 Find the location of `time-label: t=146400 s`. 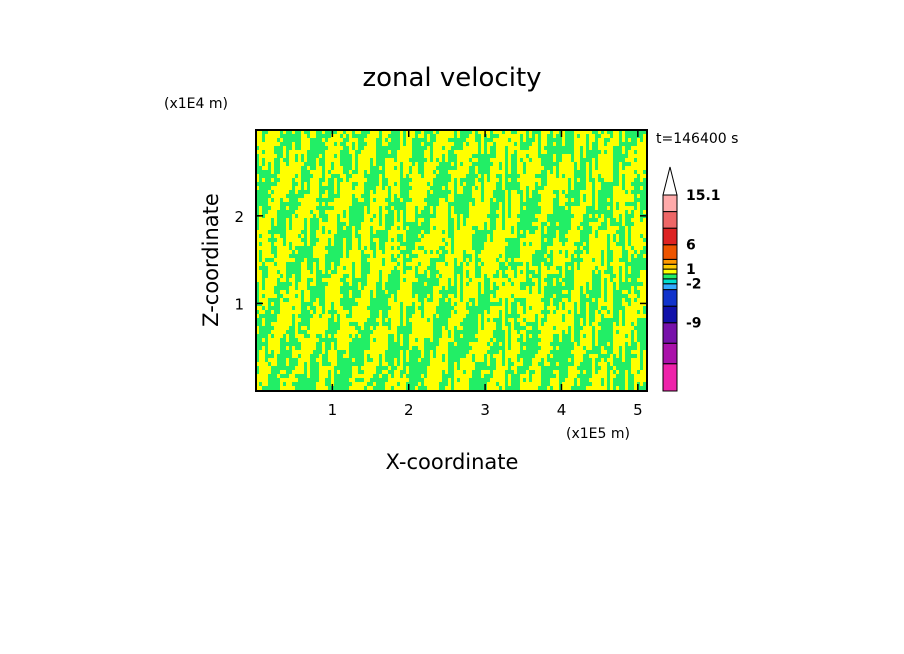

time-label: t=146400 s is located at coordinates (697, 139).